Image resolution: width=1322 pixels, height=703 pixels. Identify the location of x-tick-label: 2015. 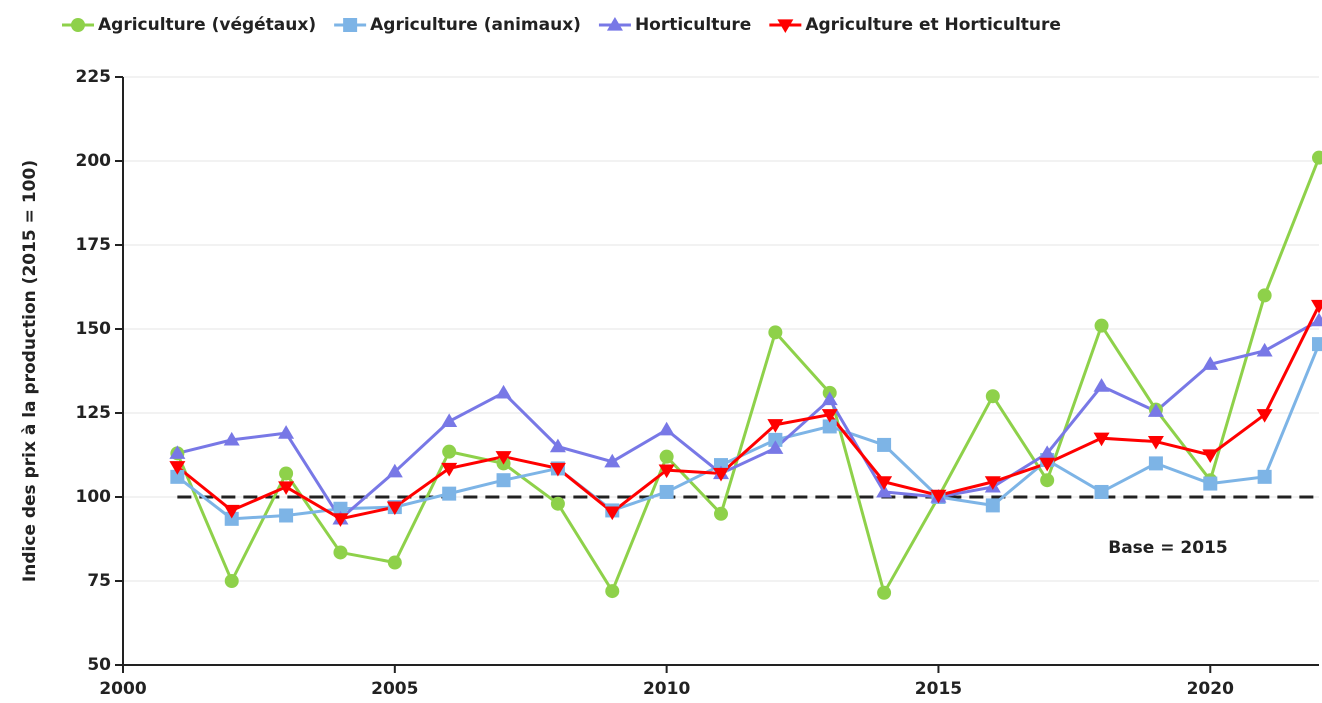
(938, 689).